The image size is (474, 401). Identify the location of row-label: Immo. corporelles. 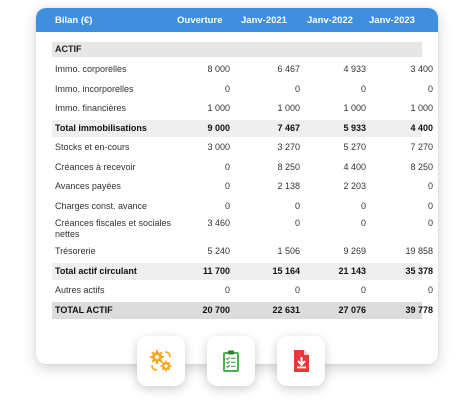
(91, 69).